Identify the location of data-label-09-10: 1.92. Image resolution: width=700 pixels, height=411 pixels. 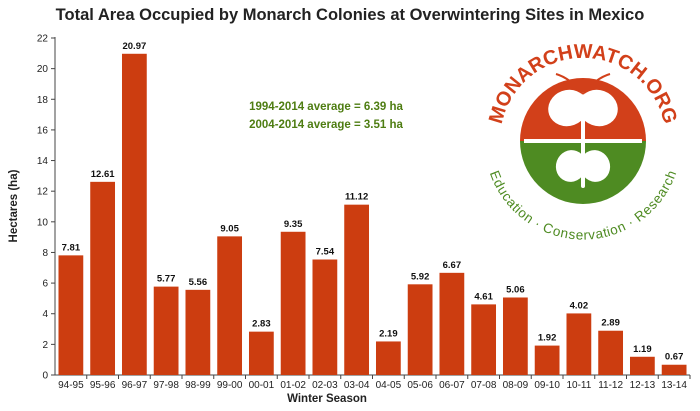
(547, 338).